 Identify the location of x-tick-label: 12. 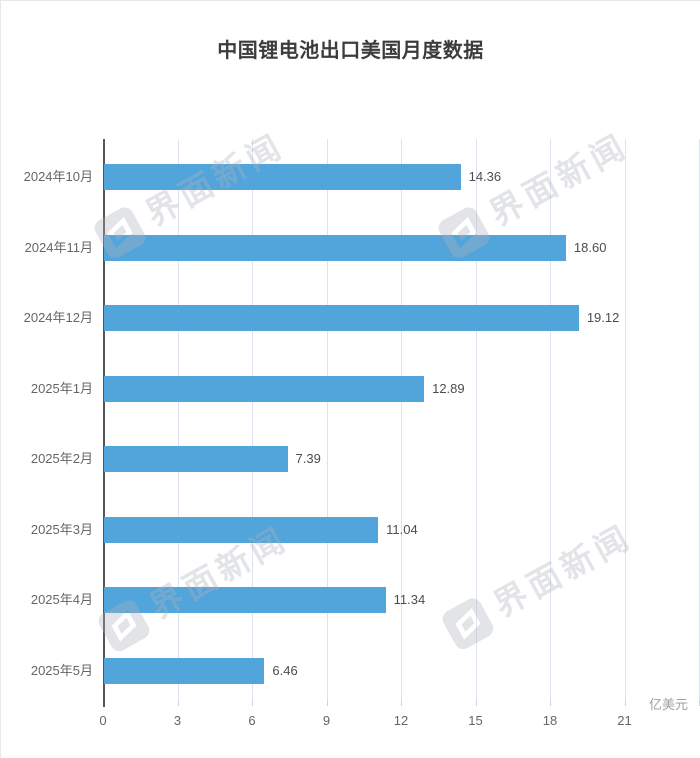
(401, 720).